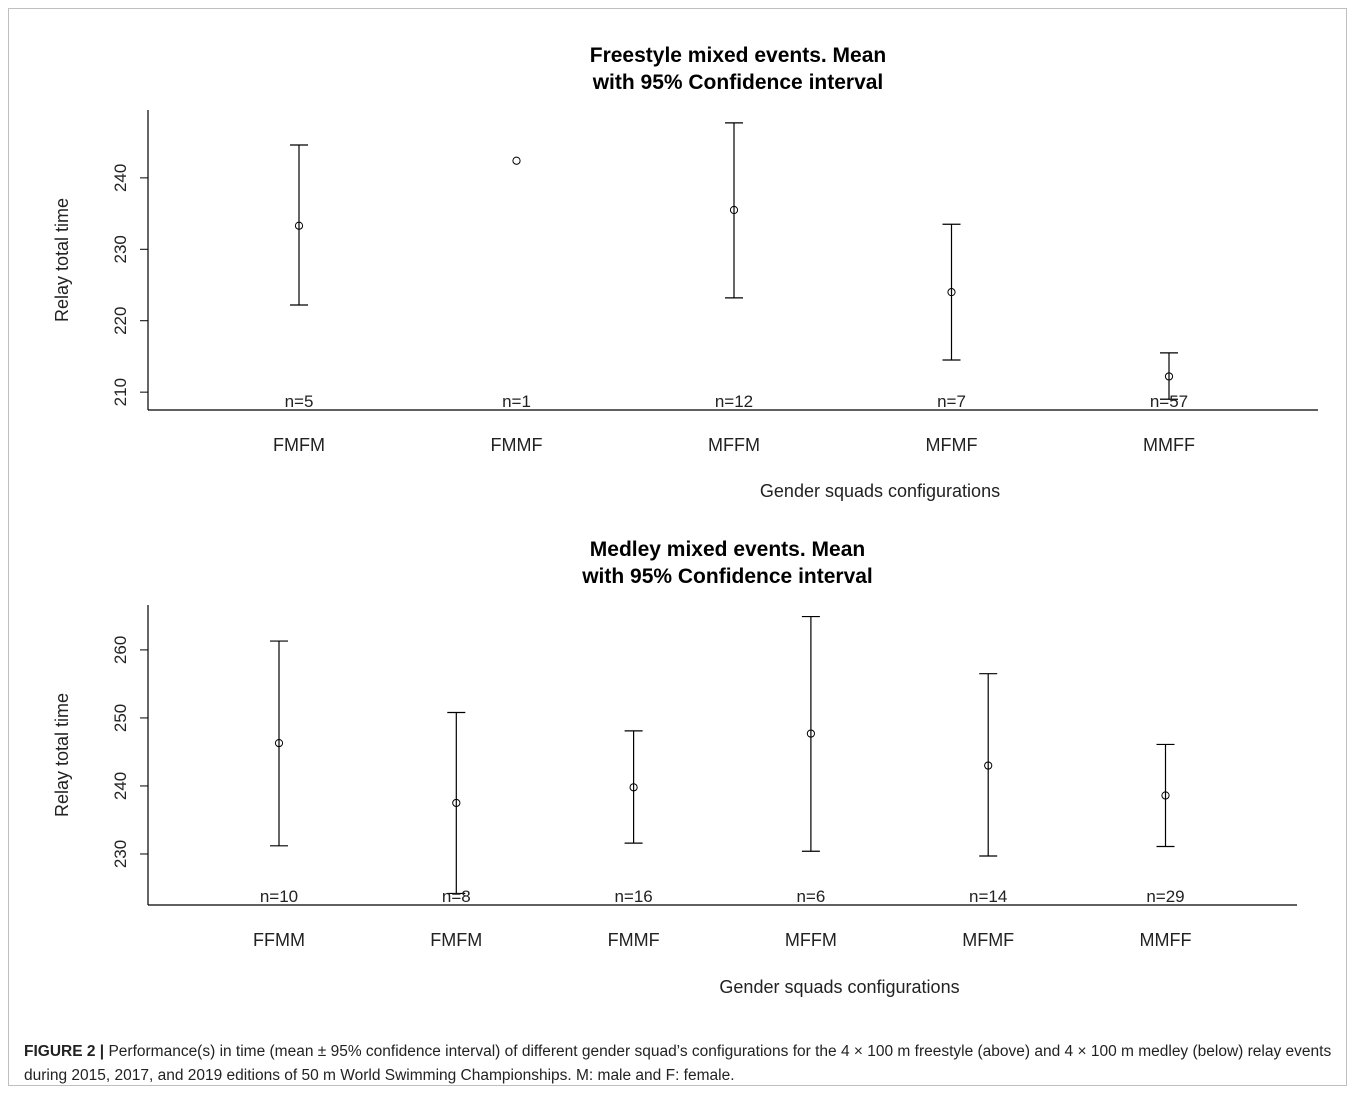 The width and height of the screenshot is (1357, 1095). I want to click on y-tick-label: 210, so click(120, 392).